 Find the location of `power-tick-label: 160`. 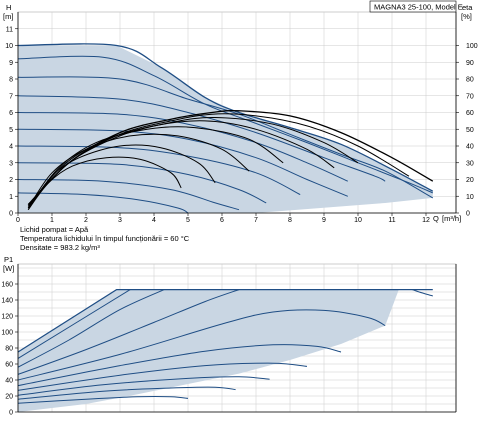

power-tick-label: 160 is located at coordinates (7, 285).